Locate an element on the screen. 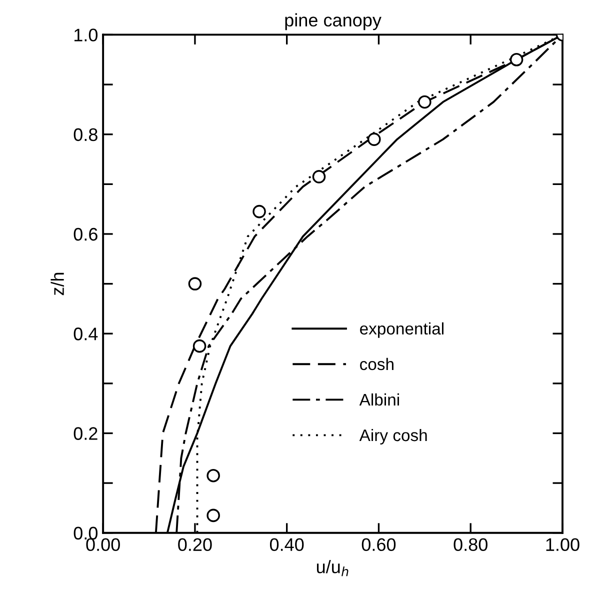 The width and height of the screenshot is (589, 609). x-tick-label: 1.00 is located at coordinates (563, 544).